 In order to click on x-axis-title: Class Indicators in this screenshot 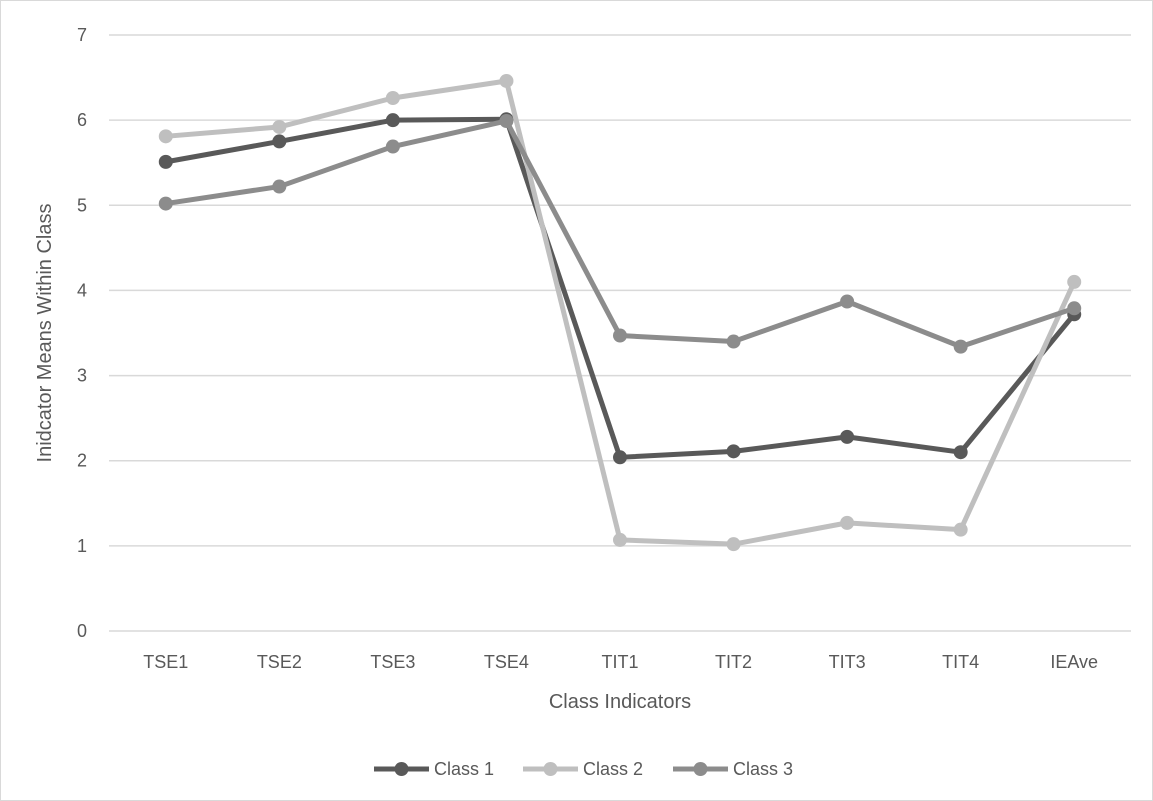, I will do `click(620, 702)`.